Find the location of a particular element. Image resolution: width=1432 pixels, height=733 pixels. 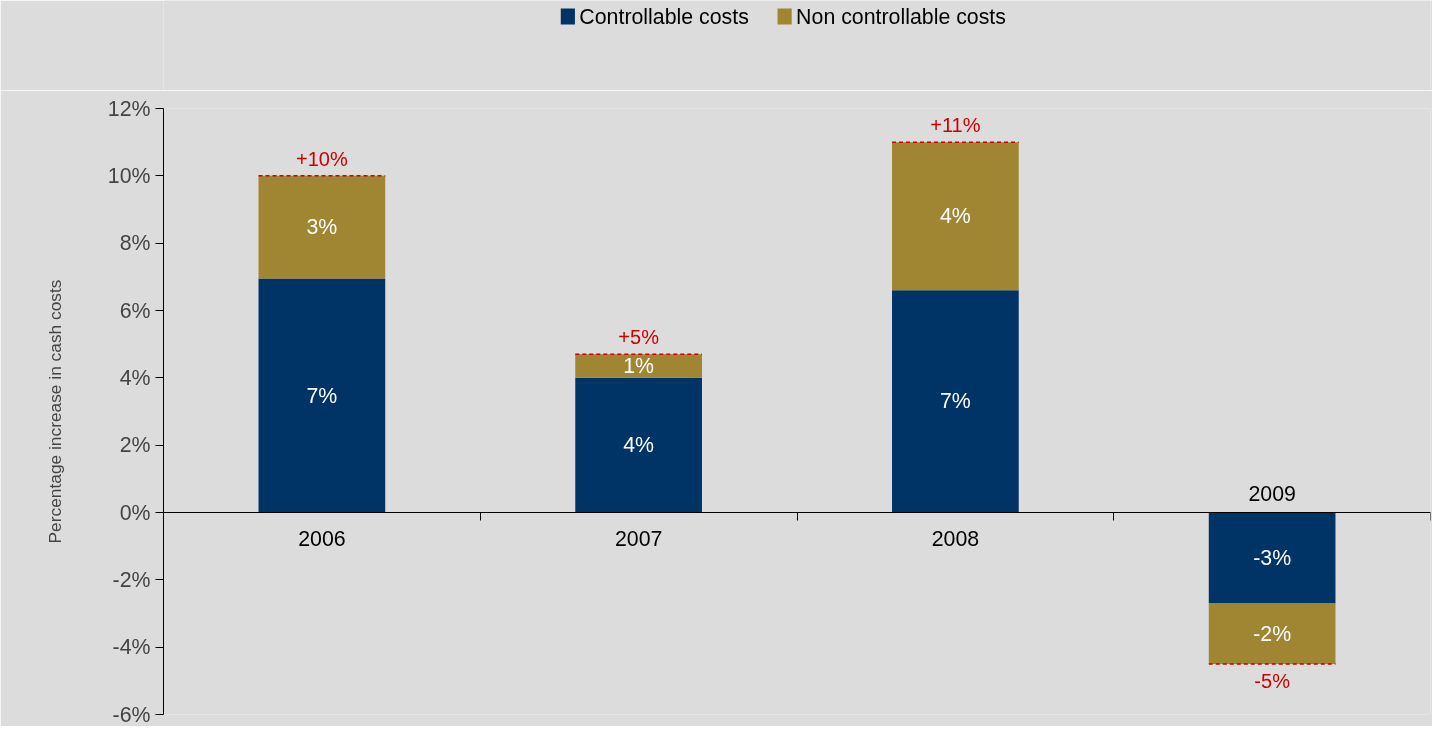

total-label: -5% is located at coordinates (1272, 681).